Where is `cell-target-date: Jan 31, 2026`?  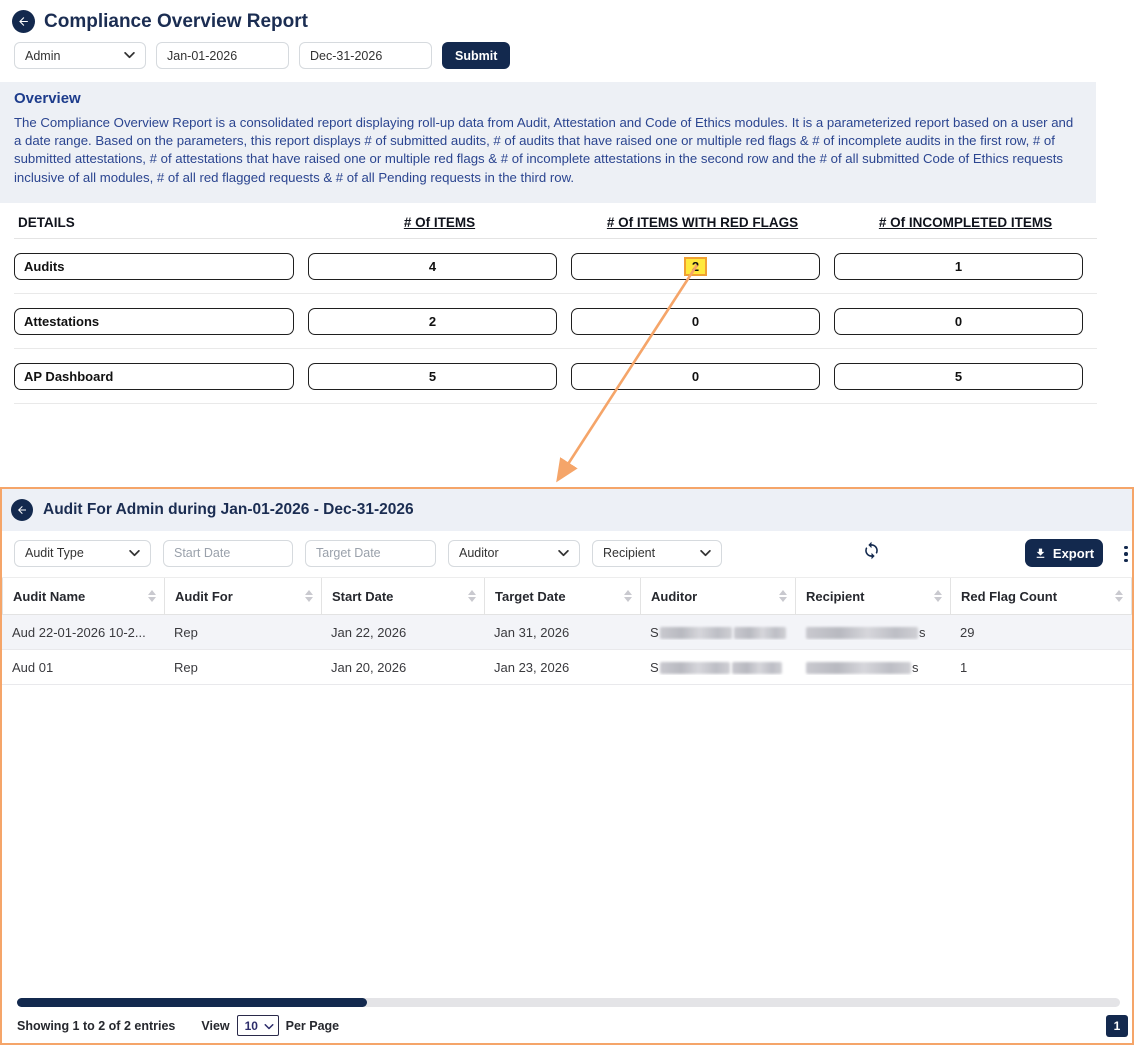 cell-target-date: Jan 31, 2026 is located at coordinates (532, 632).